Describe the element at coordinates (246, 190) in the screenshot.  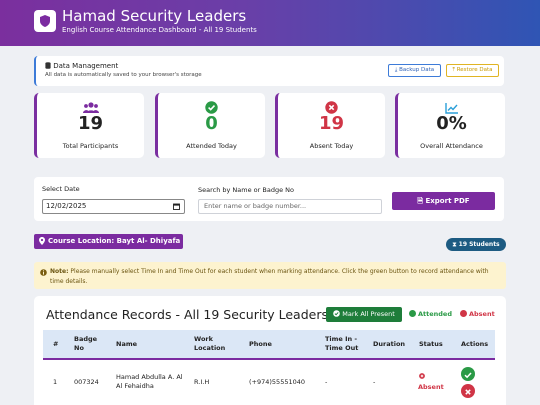
I see `search-label: Search by Name or Badge No` at that location.